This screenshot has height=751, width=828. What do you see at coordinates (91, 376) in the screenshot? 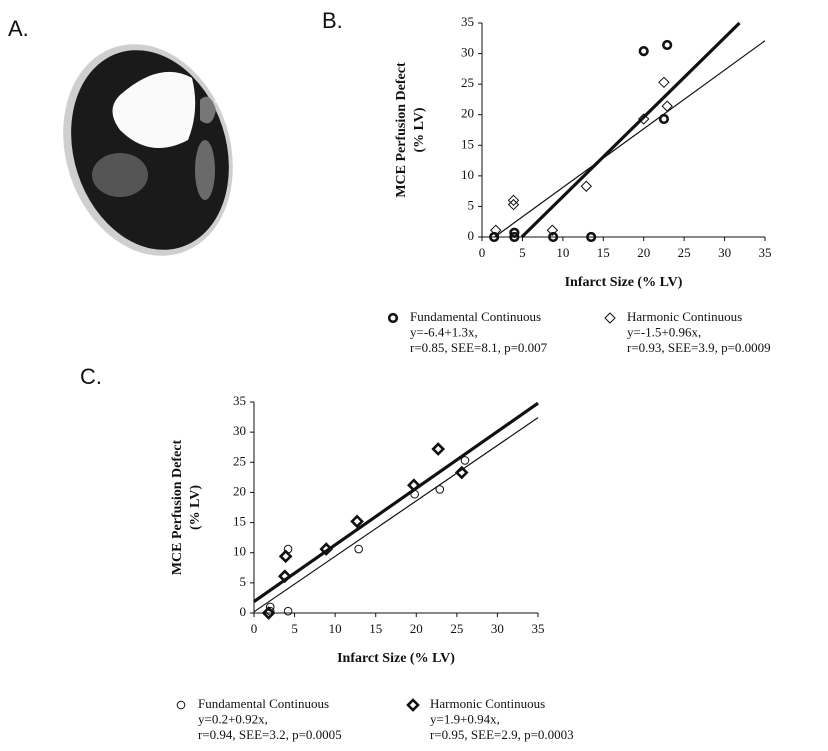
I see `panel-label: C.` at bounding box center [91, 376].